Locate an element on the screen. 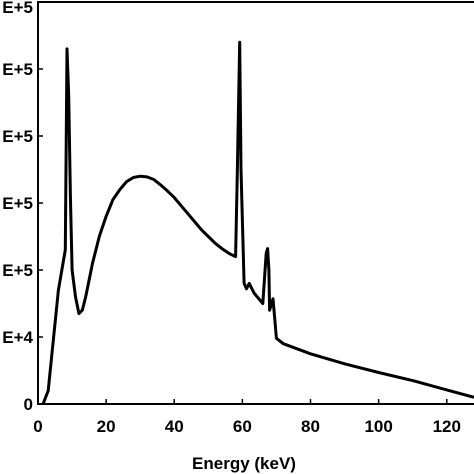 This screenshot has height=474, width=474. x-axis-label: Energy (keV) is located at coordinates (244, 463).